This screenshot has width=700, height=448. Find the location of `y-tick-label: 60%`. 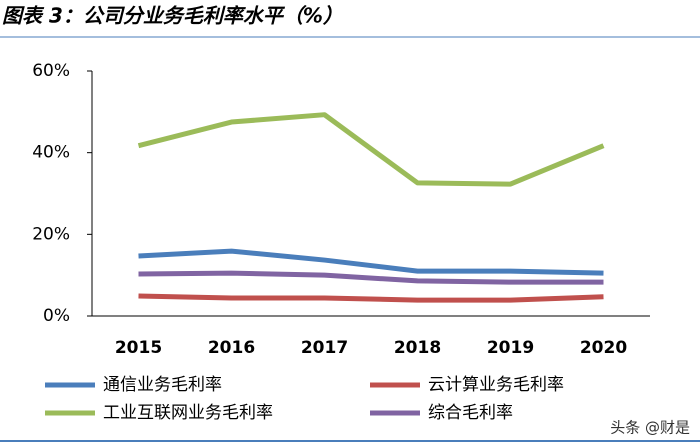

y-tick-label: 60% is located at coordinates (51, 71).